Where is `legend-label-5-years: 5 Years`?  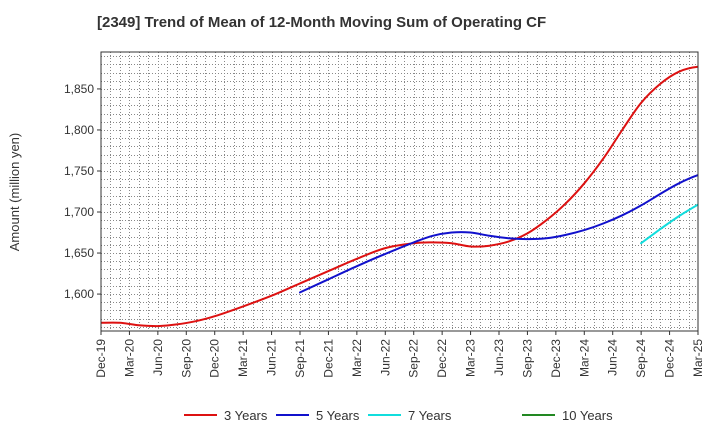
legend-label-5-years: 5 Years is located at coordinates (338, 415).